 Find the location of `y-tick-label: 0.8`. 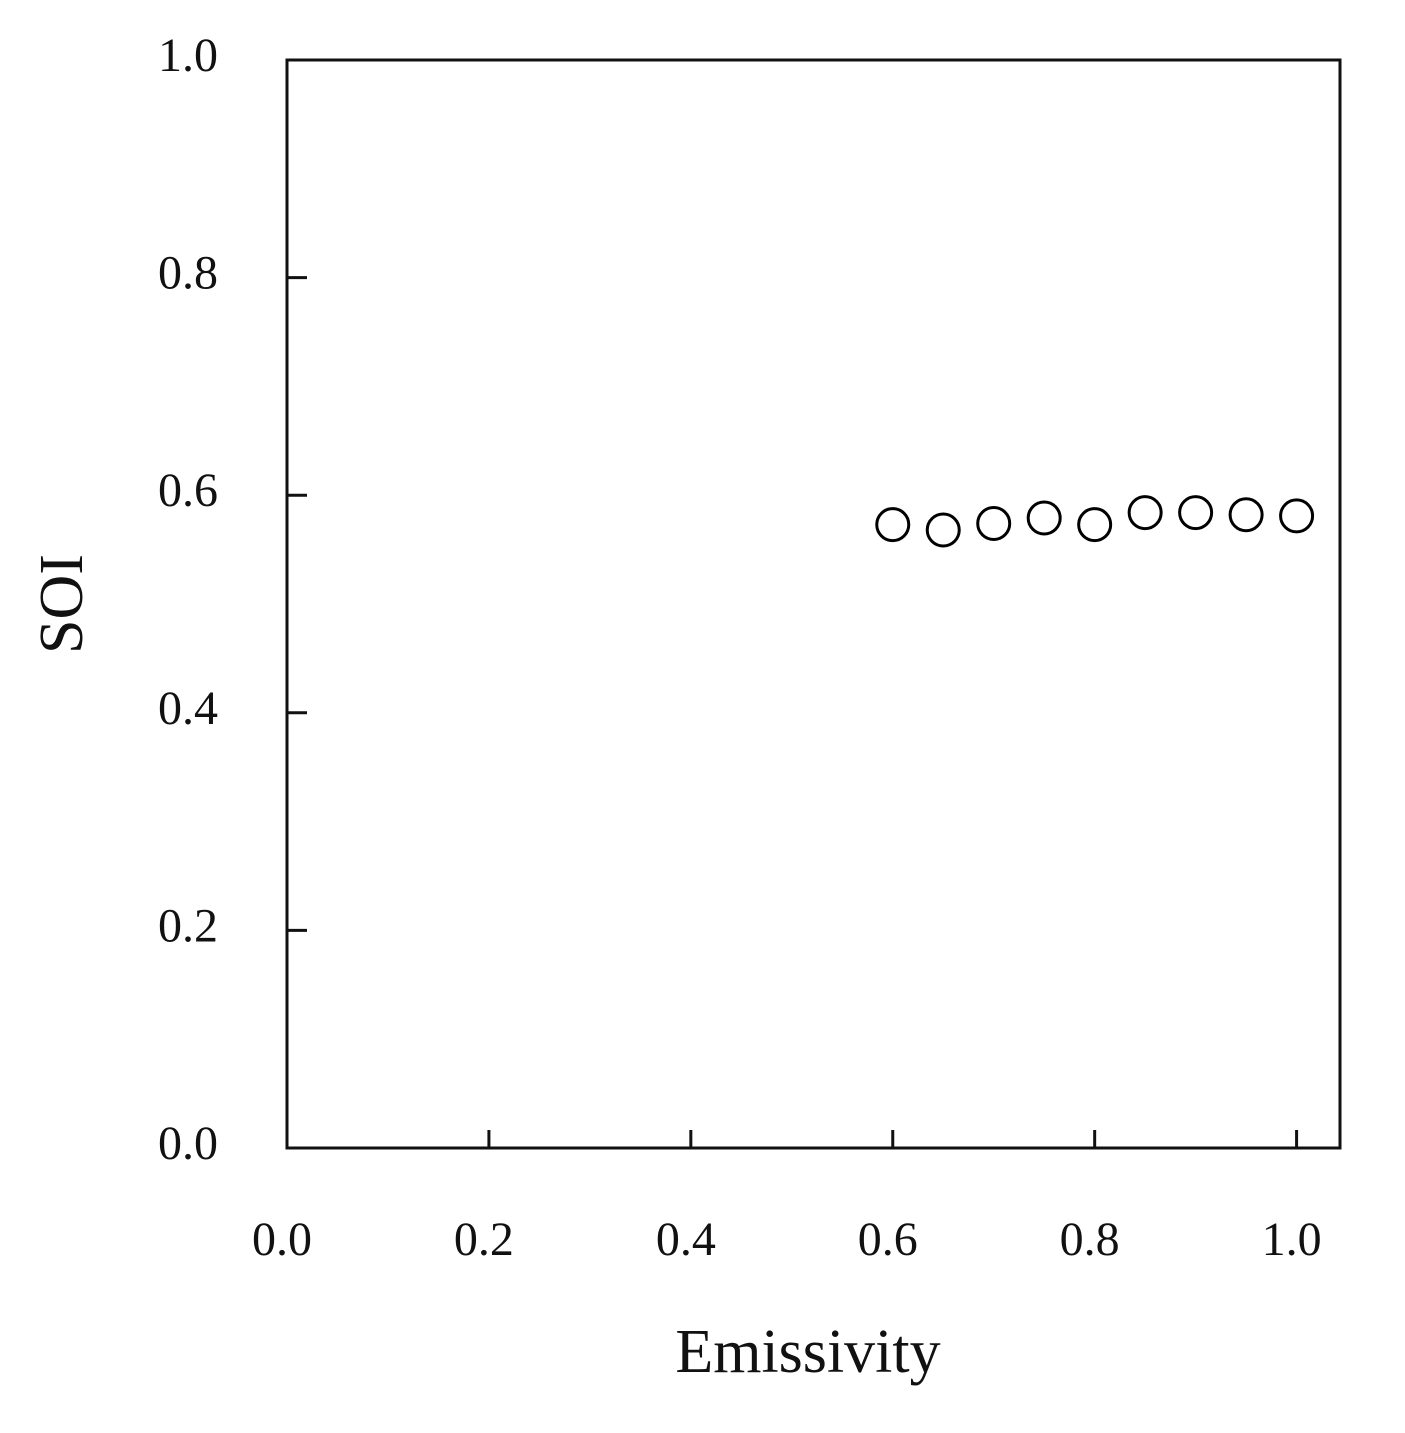

y-tick-label: 0.8 is located at coordinates (188, 273).